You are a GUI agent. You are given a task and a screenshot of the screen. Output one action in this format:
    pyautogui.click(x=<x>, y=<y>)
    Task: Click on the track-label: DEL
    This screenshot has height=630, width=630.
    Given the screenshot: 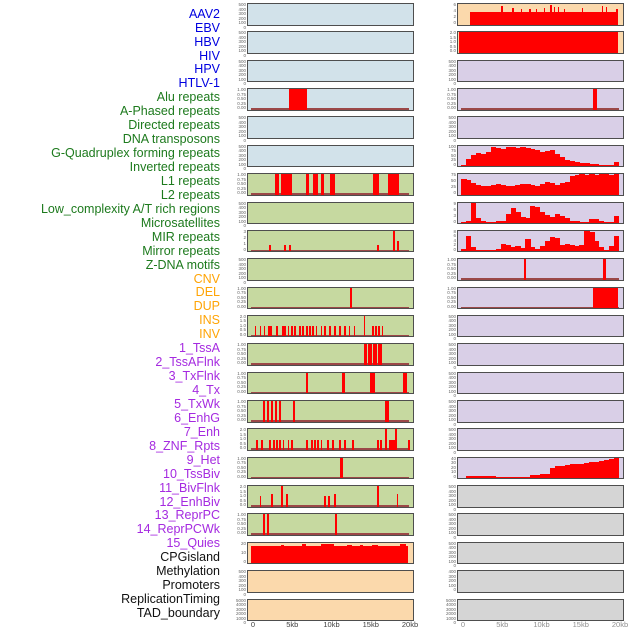 What is the action you would take?
    pyautogui.click(x=207, y=292)
    